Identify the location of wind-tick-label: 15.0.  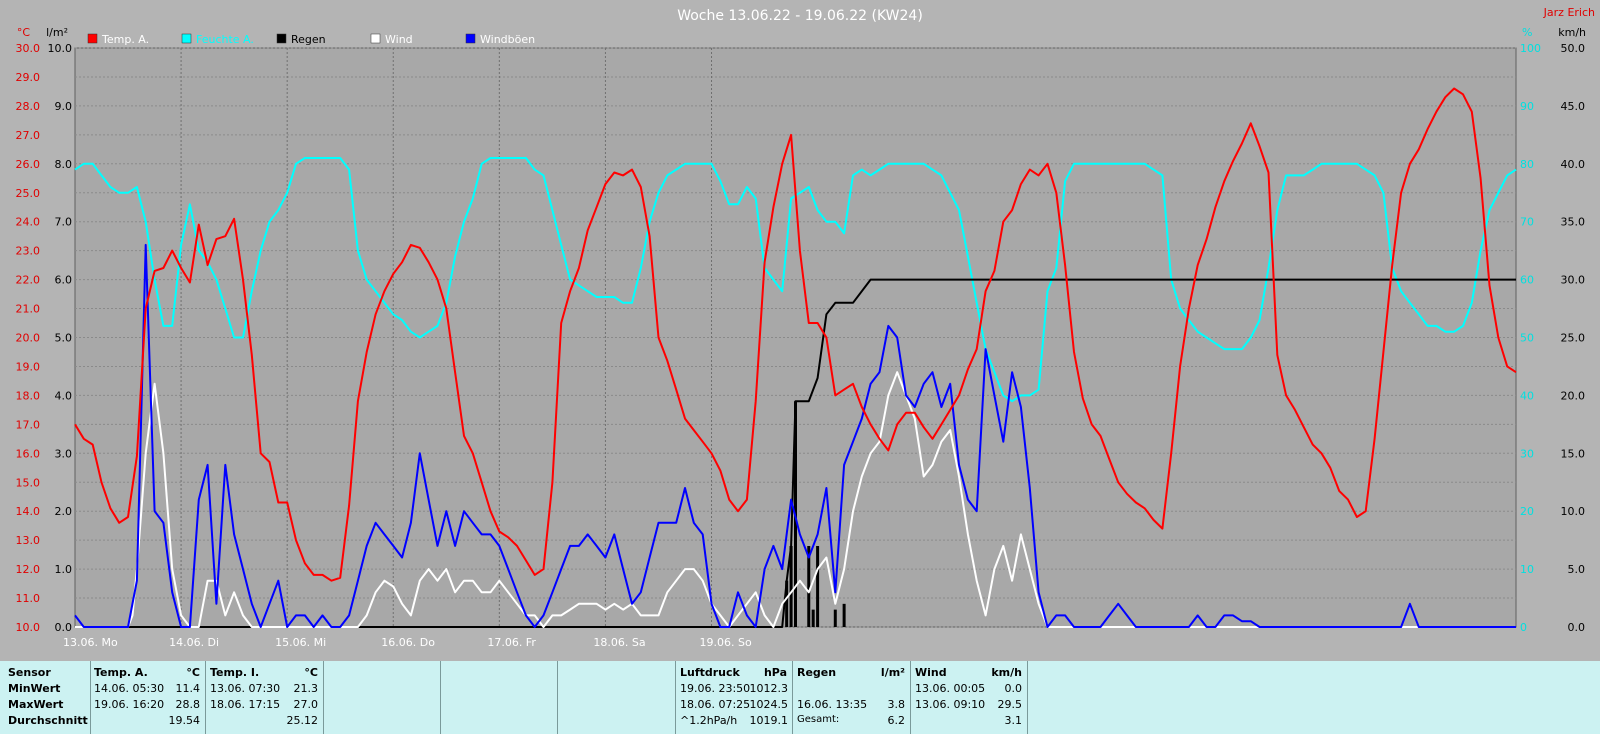
(1573, 453).